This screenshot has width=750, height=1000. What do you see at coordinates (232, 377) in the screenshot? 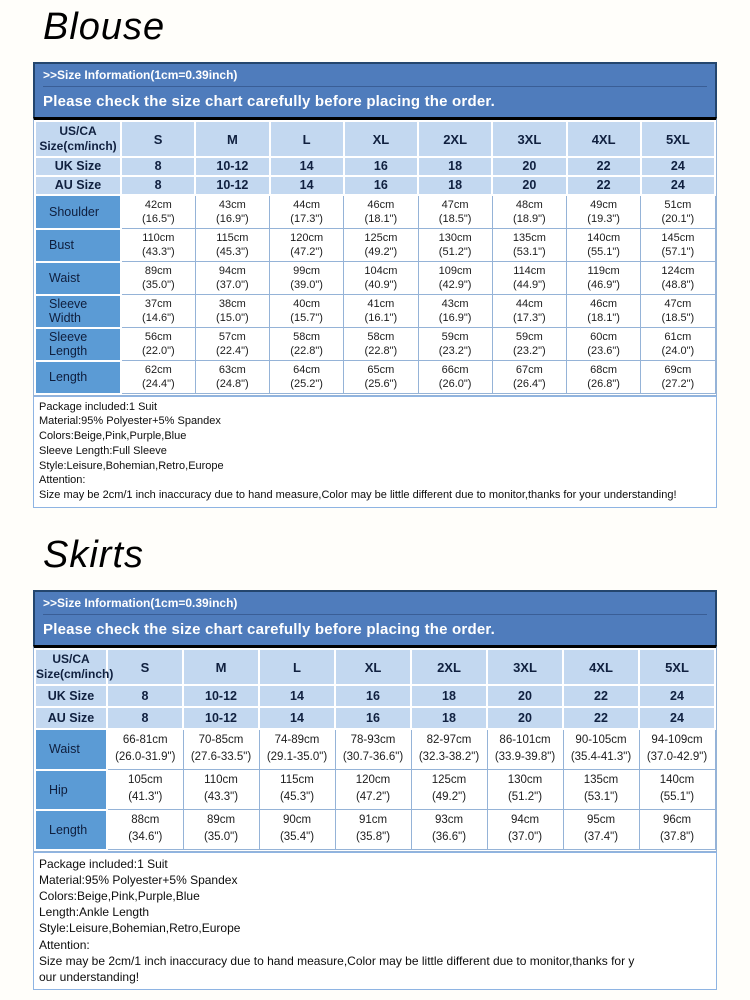
I see `measurement-cell: 63cm (24.8")` at bounding box center [232, 377].